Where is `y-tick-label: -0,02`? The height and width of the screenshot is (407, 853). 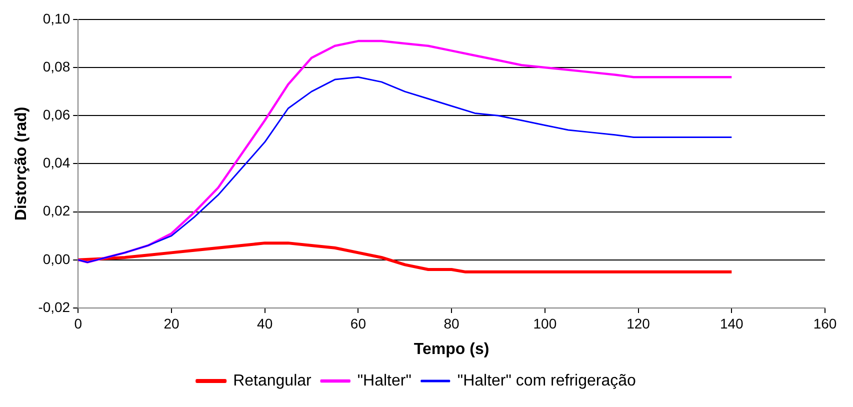
y-tick-label: -0,02 is located at coordinates (54, 306).